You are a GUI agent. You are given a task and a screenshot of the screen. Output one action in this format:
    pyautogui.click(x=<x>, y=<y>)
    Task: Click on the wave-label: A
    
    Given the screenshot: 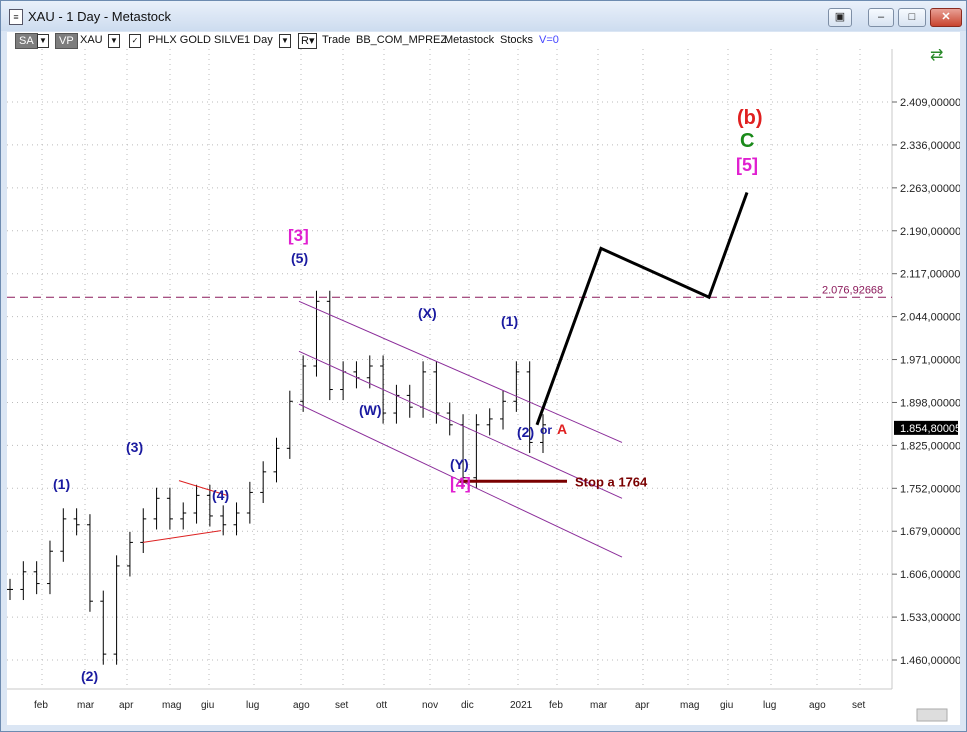 What is the action you would take?
    pyautogui.click(x=562, y=429)
    